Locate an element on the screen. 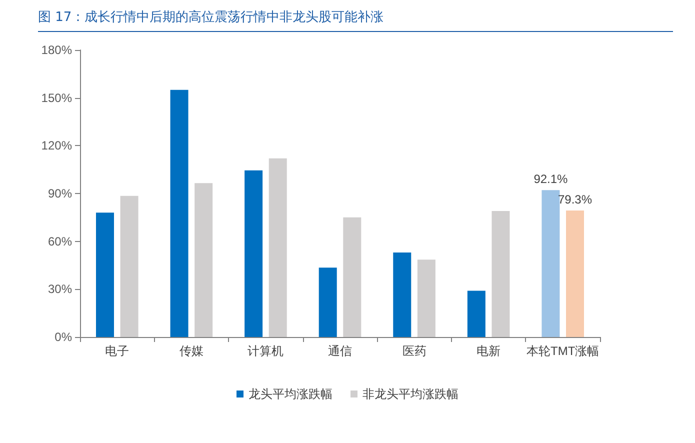 The height and width of the screenshot is (443, 695). y-tick-label: 30% is located at coordinates (60, 289).